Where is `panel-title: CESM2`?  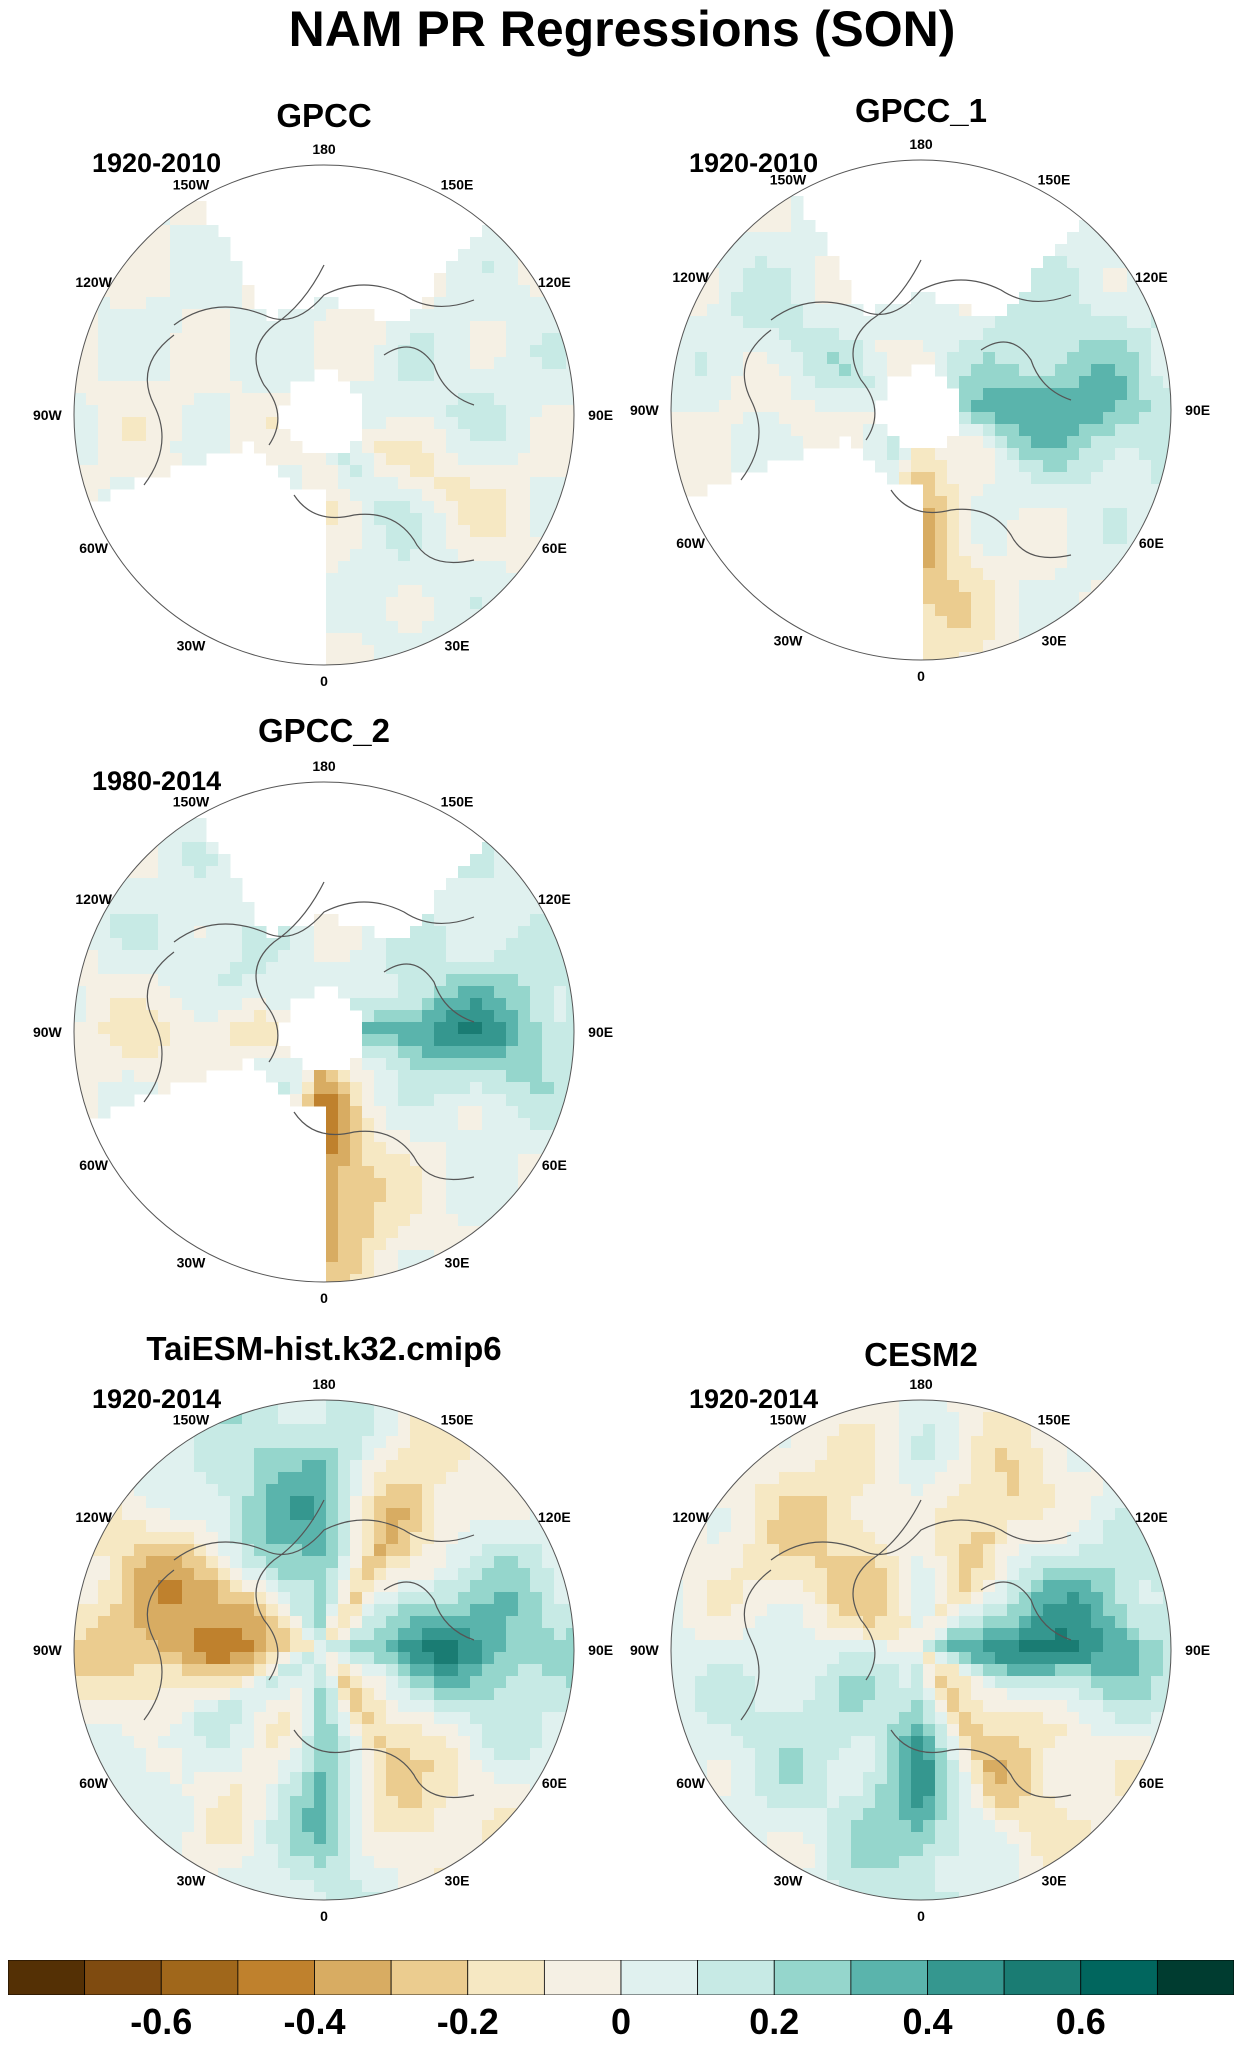 panel-title: CESM2 is located at coordinates (921, 1354).